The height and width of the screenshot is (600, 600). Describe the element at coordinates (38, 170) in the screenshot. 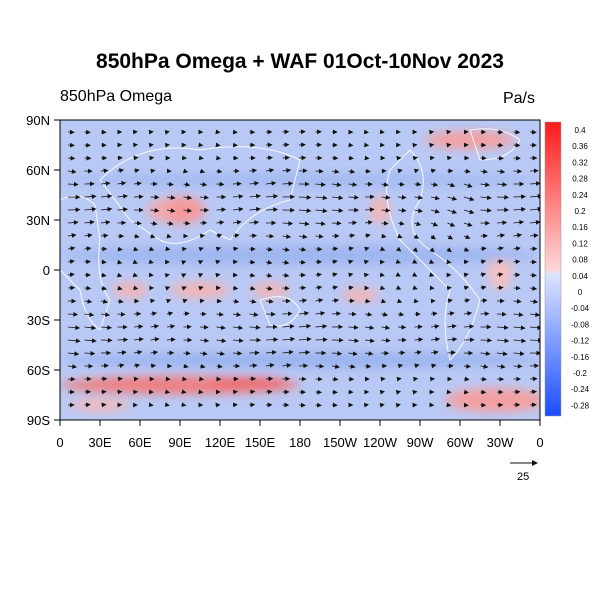

I see `lat-tick-label: 60N` at that location.